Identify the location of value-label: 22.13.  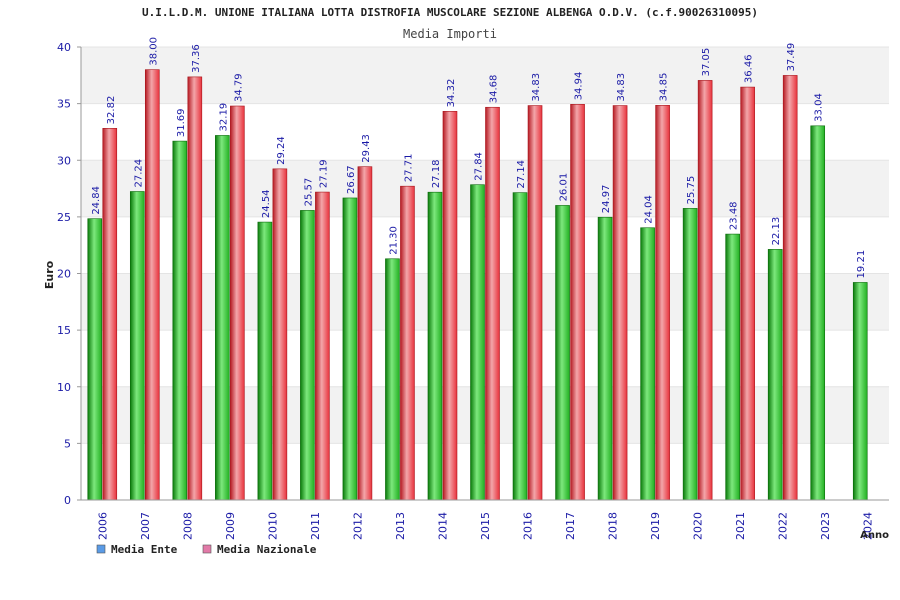
(776, 231).